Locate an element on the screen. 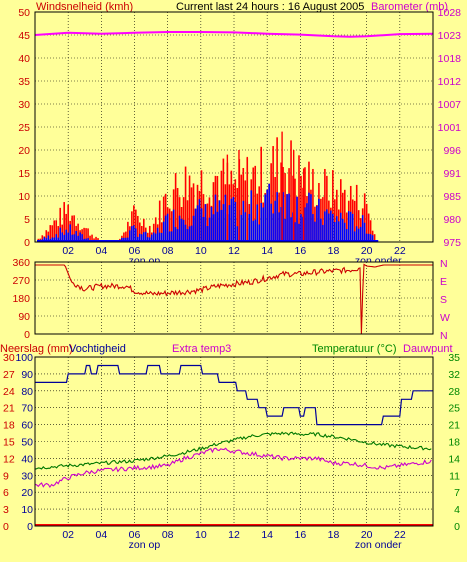 This screenshot has width=467, height=562. wind-ytick: 15 is located at coordinates (24, 174).